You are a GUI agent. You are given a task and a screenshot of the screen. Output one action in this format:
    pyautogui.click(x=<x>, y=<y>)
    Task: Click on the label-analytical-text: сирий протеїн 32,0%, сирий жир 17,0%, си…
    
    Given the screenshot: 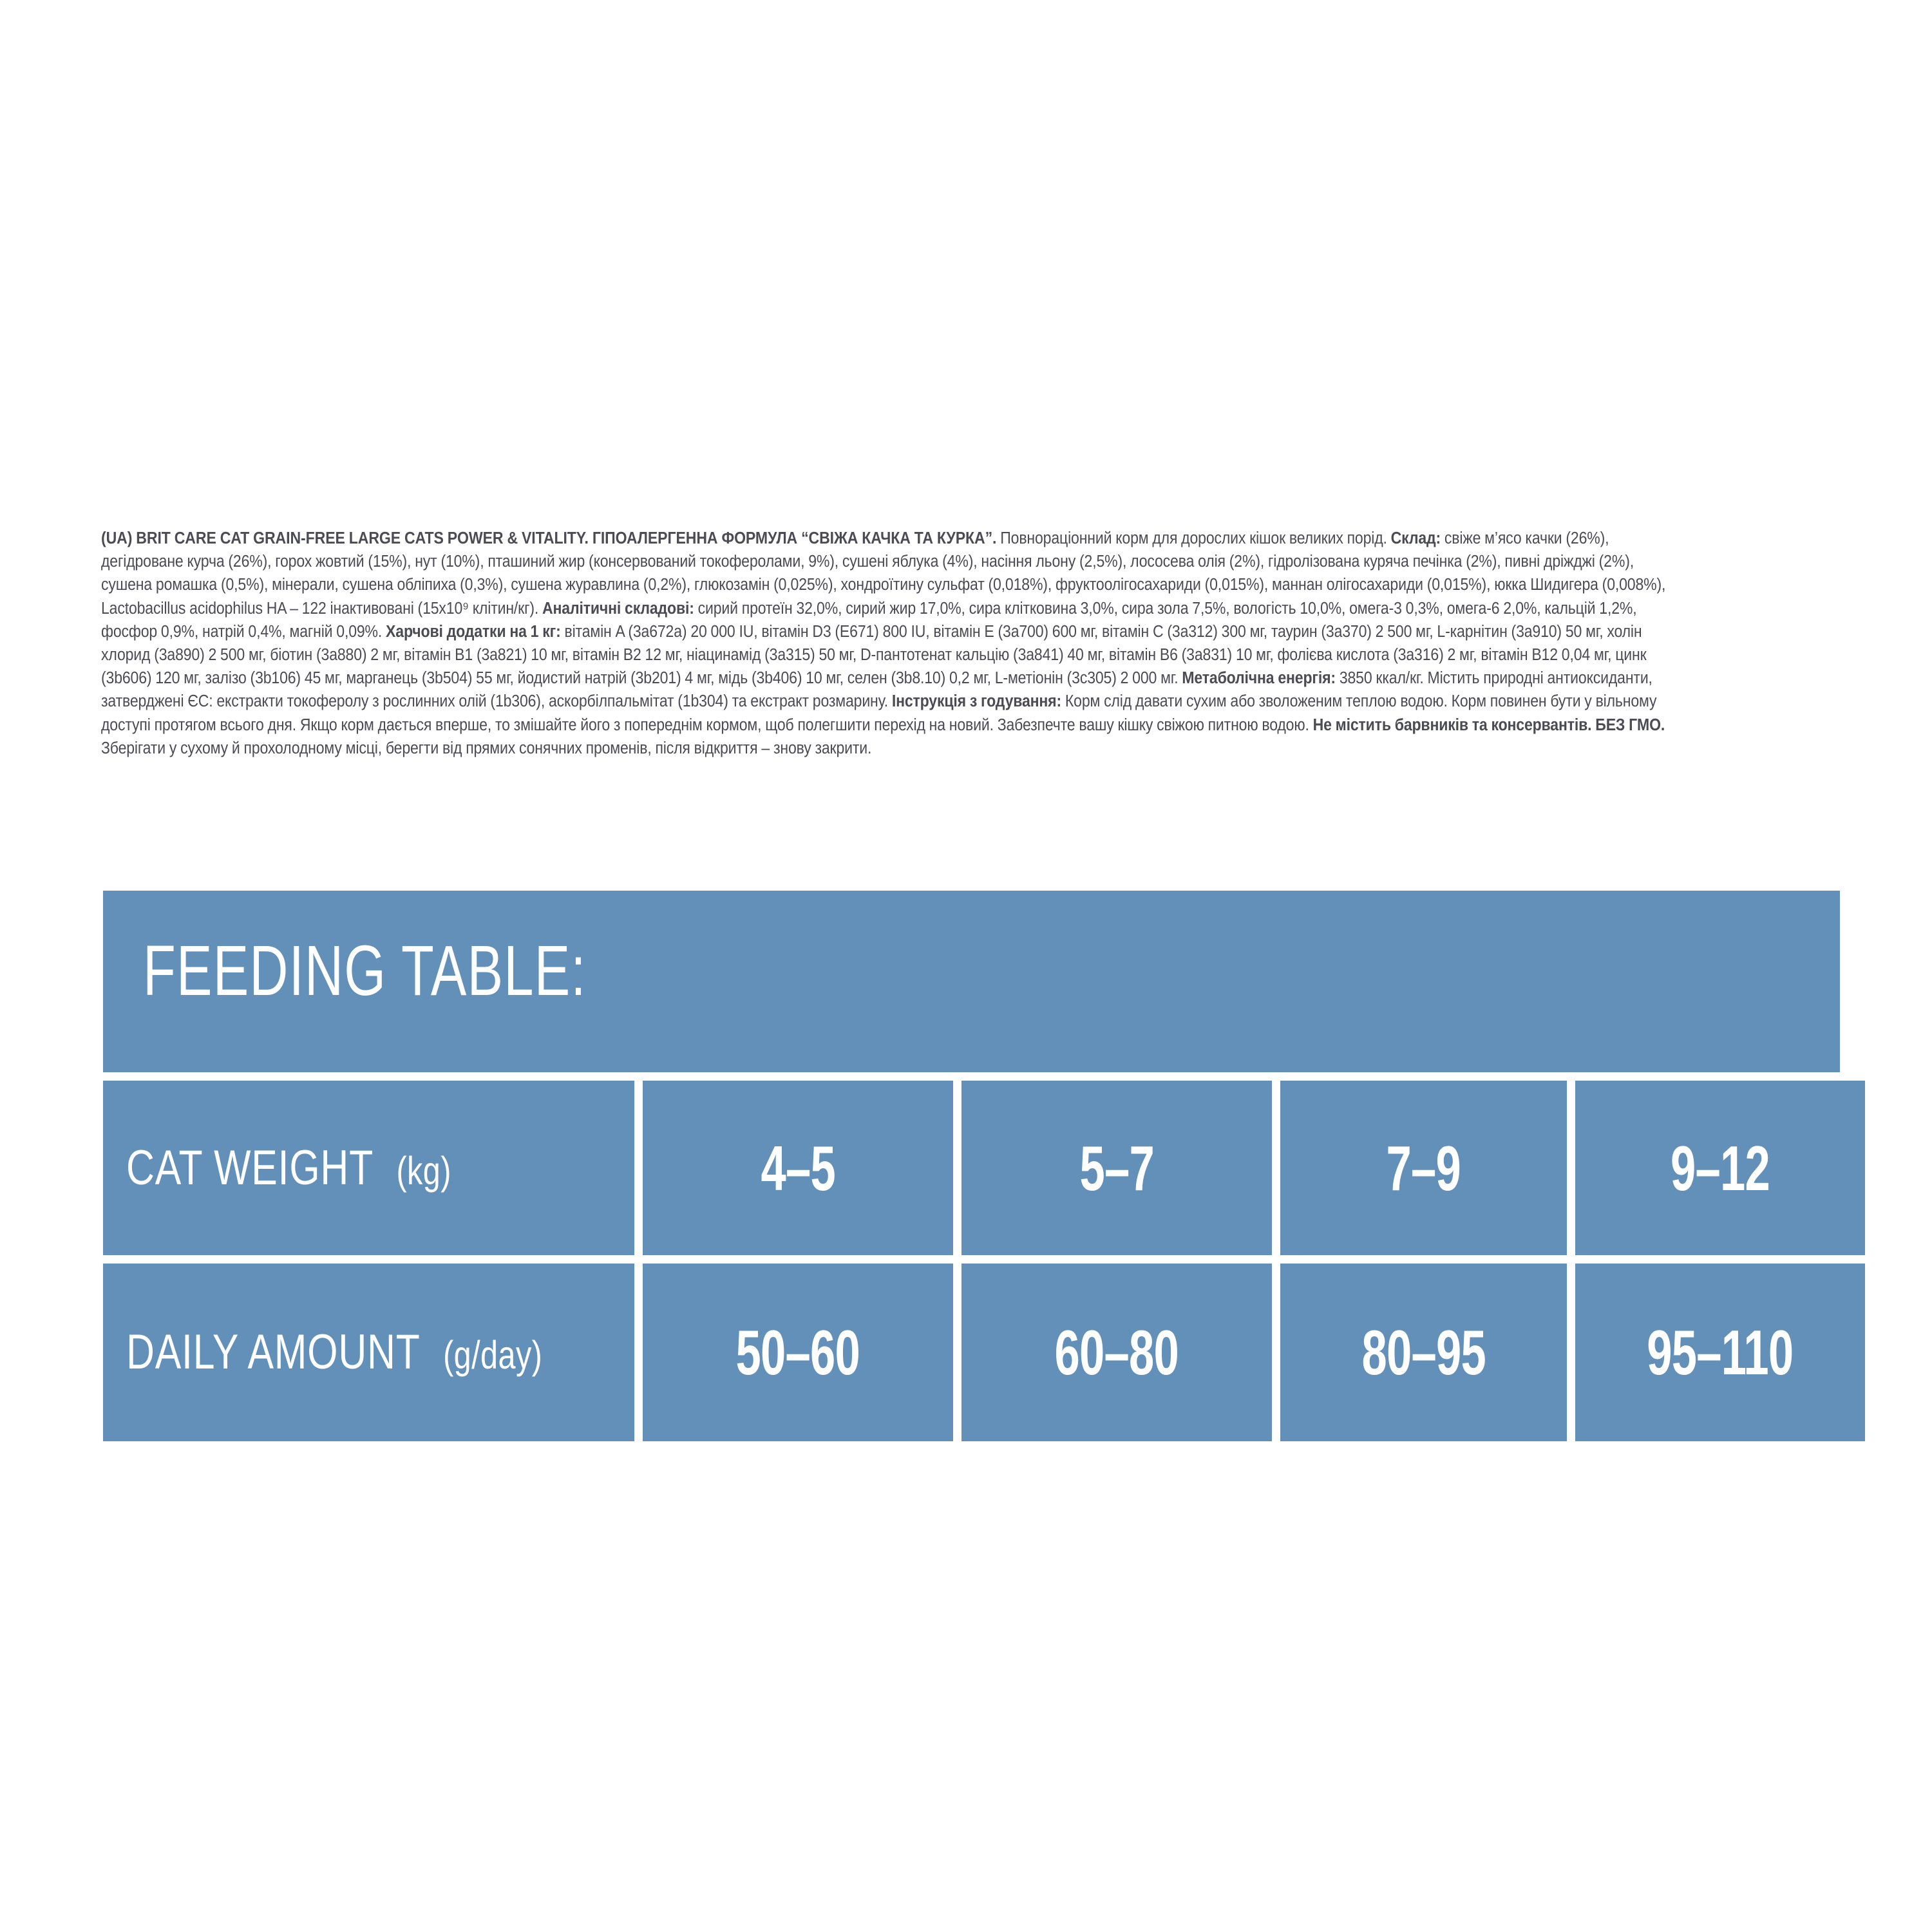 What is the action you would take?
    pyautogui.click(x=869, y=620)
    